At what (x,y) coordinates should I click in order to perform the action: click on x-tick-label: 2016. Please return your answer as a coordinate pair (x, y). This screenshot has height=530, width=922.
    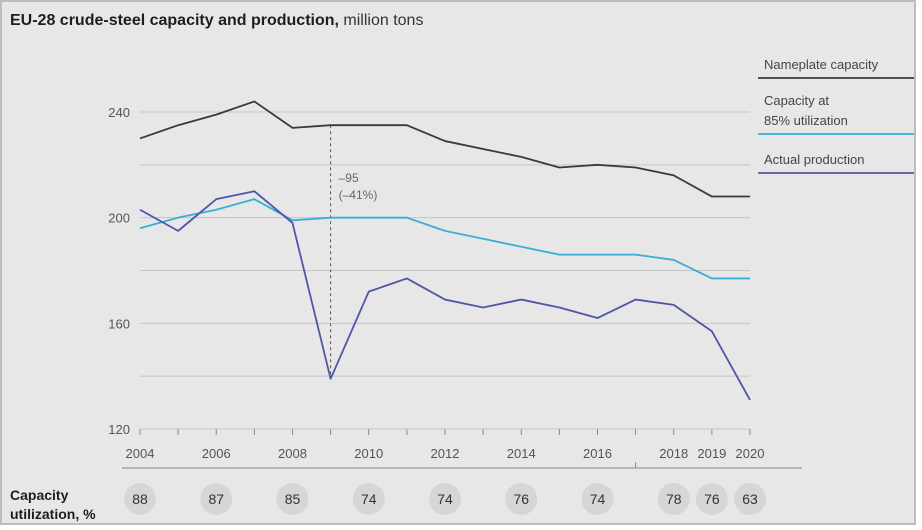
    Looking at the image, I should click on (597, 453).